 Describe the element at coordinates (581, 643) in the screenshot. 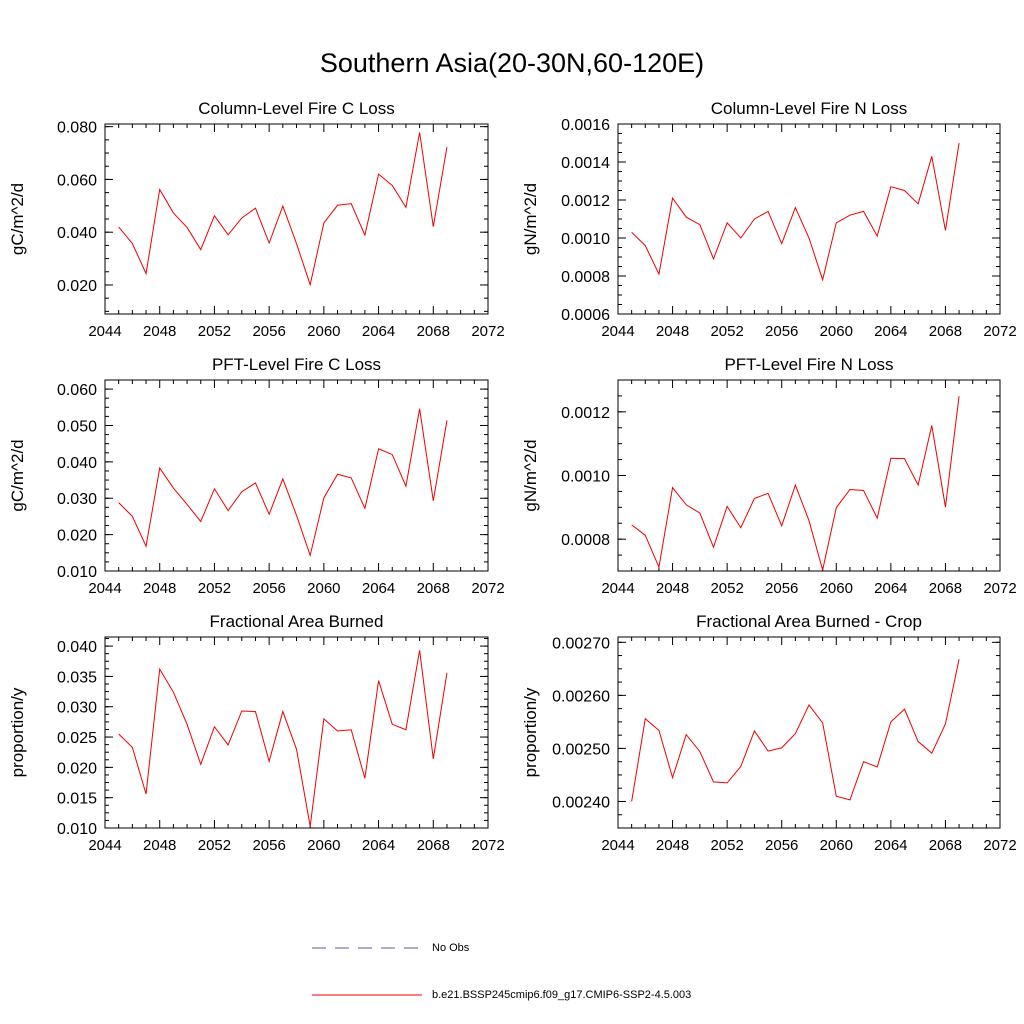

I see `y-tick-label: 0.00270` at that location.